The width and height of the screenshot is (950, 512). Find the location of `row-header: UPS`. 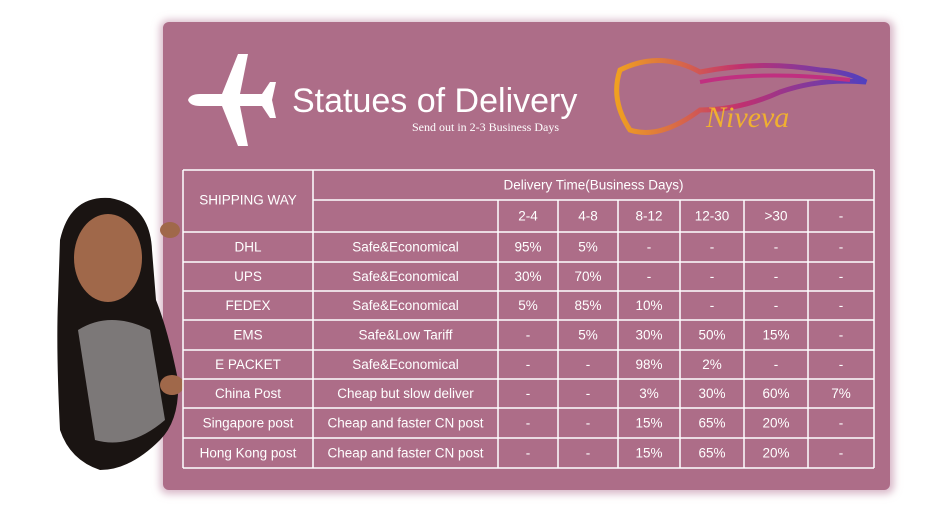

row-header: UPS is located at coordinates (248, 276).